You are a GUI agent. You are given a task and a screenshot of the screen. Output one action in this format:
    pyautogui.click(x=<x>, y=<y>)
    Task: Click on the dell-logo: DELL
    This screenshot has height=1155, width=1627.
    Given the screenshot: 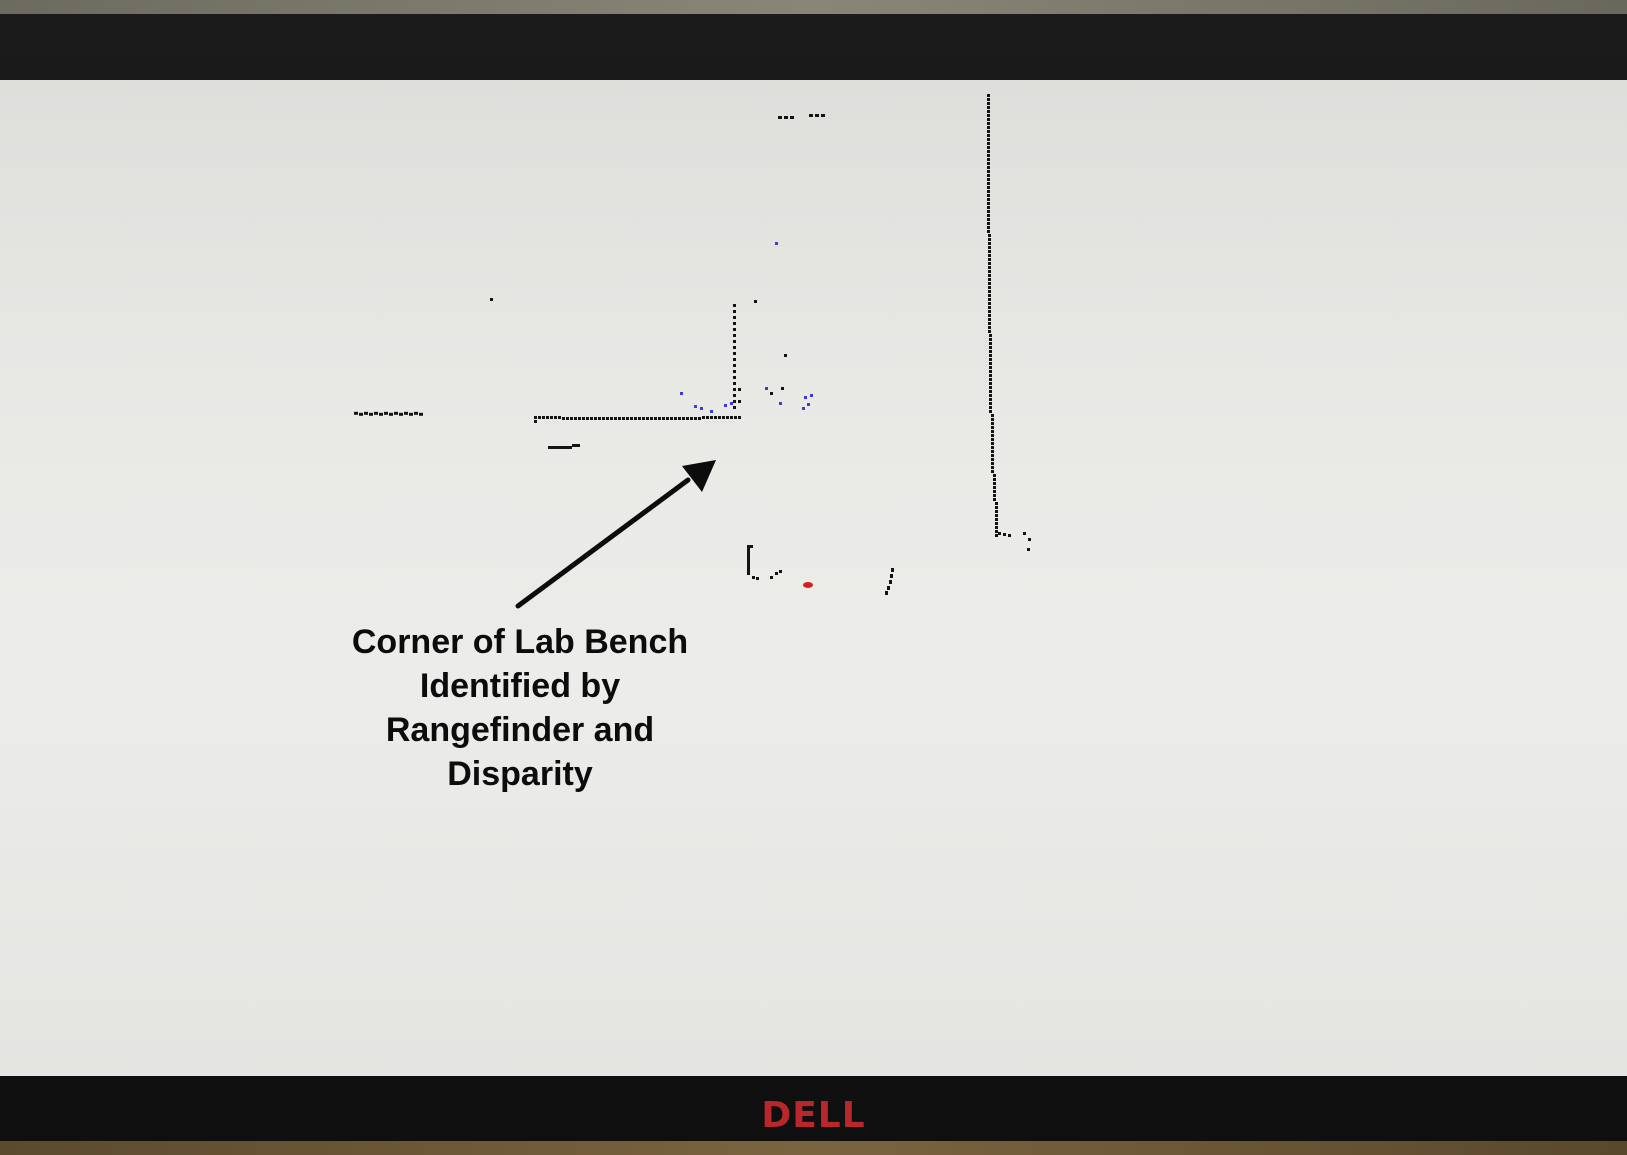 What is the action you would take?
    pyautogui.click(x=813, y=1115)
    